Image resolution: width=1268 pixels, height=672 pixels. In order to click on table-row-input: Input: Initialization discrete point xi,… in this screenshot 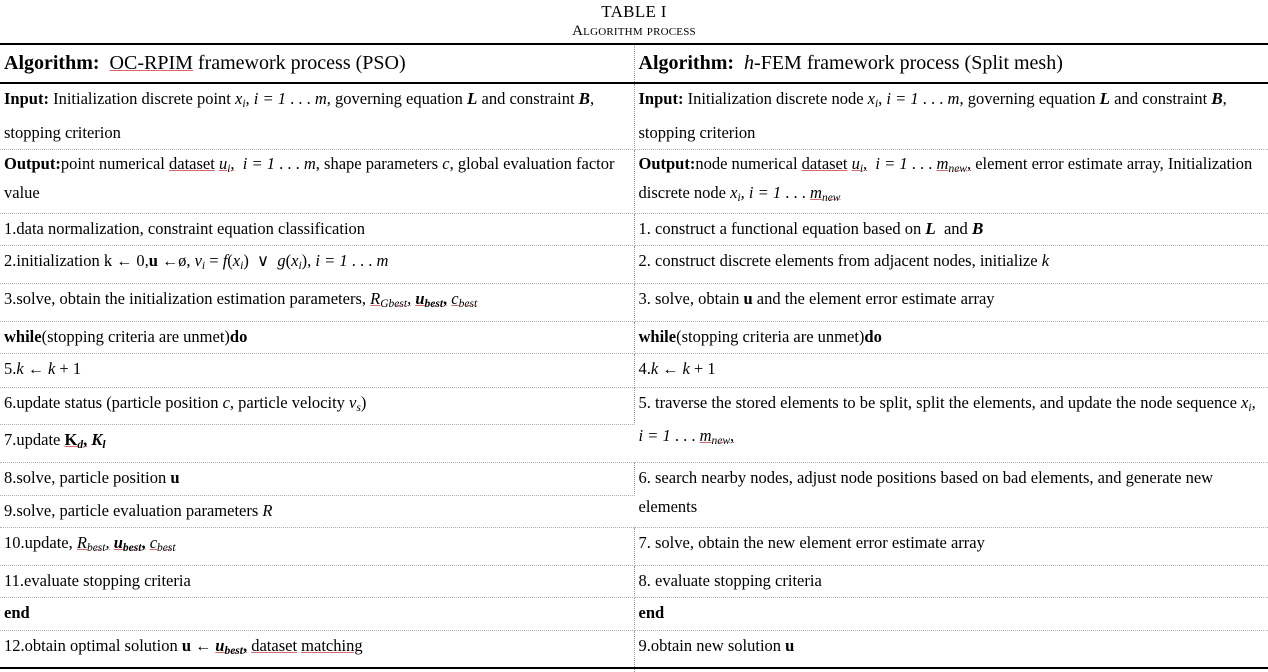, I will do `click(634, 117)`.